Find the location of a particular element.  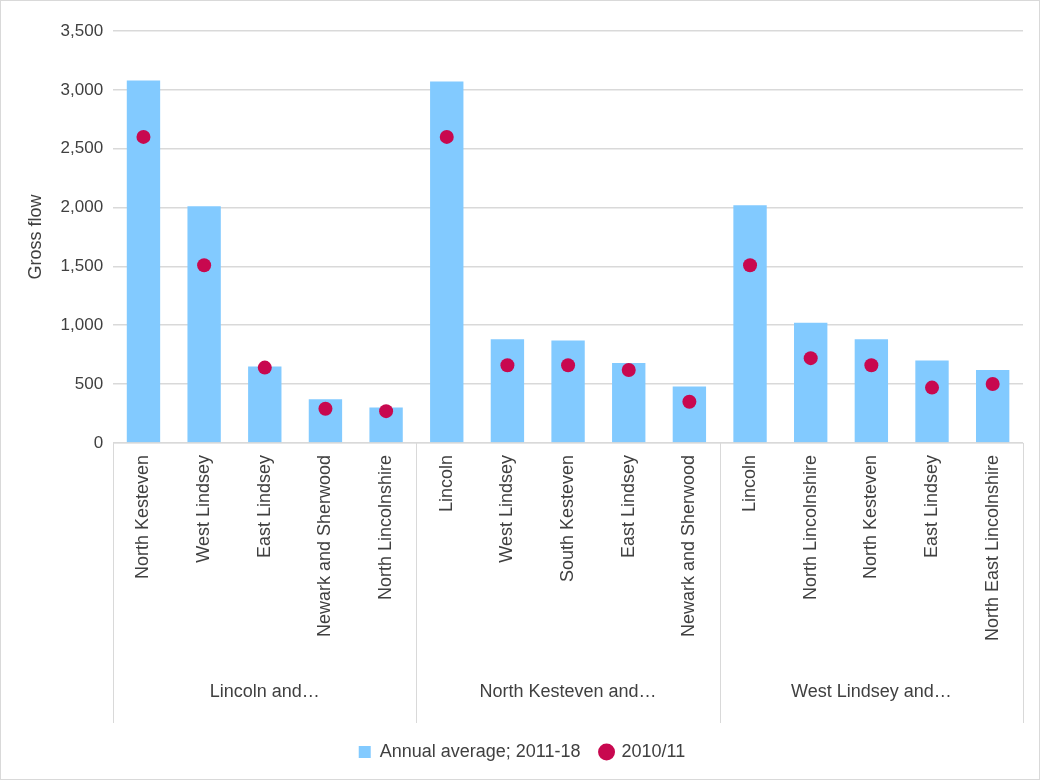

y-tick-label: 3,500 is located at coordinates (82, 30).